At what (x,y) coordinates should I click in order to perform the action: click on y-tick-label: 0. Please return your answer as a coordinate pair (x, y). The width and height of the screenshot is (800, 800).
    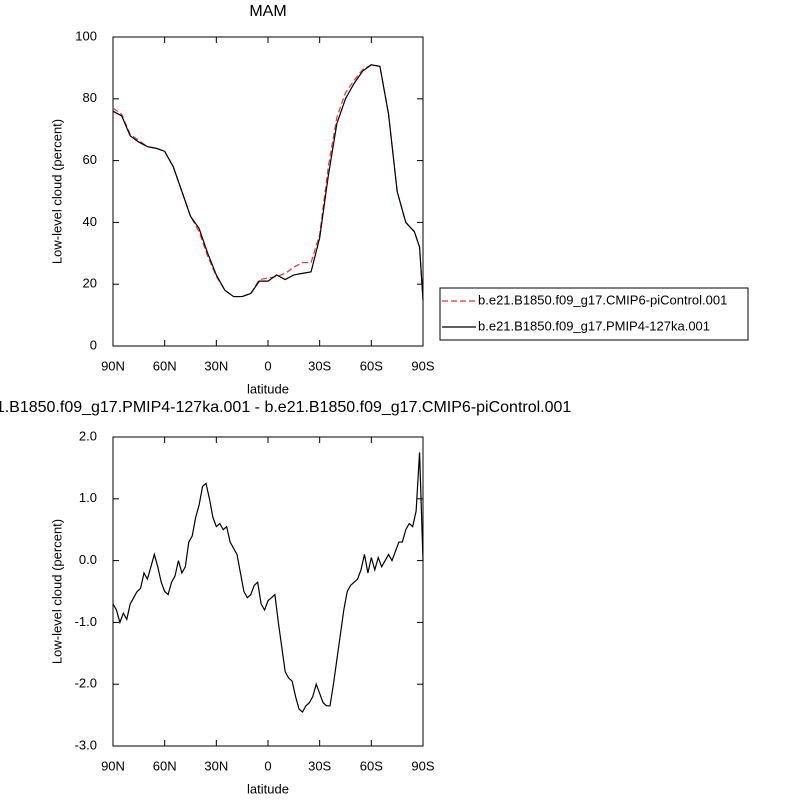
    Looking at the image, I should click on (93, 344).